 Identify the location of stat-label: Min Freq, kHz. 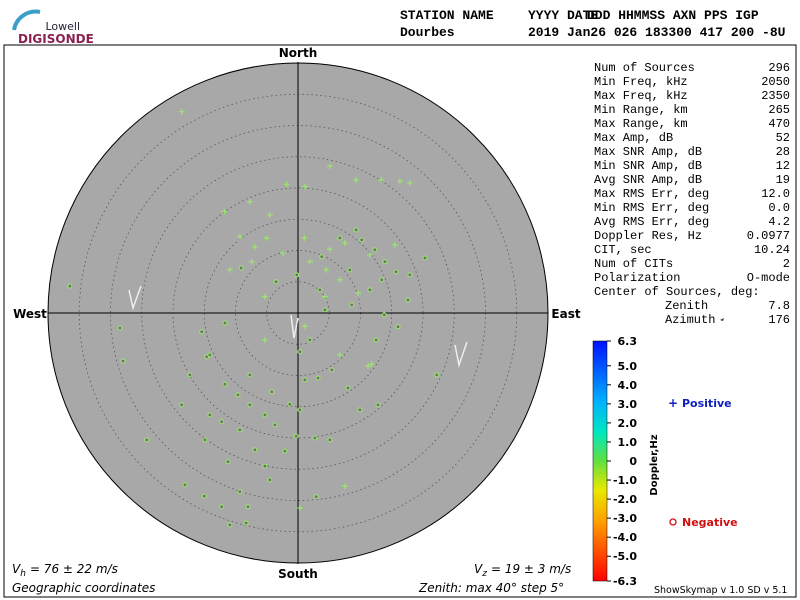
(641, 82).